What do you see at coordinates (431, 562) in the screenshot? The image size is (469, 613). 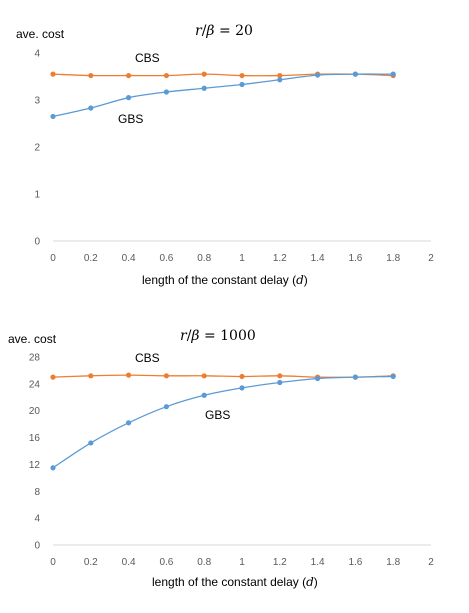 I see `chart-2-x-tick-label: 2` at bounding box center [431, 562].